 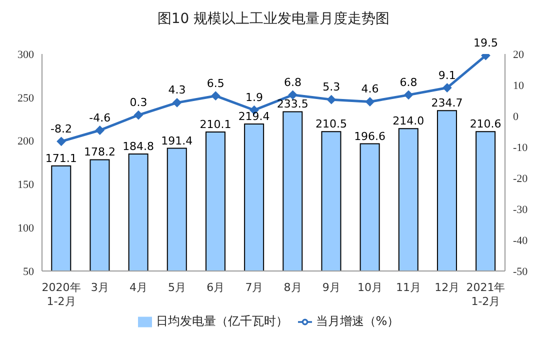 What do you see at coordinates (520, 272) in the screenshot?
I see `y2-tick-label: -50` at bounding box center [520, 272].